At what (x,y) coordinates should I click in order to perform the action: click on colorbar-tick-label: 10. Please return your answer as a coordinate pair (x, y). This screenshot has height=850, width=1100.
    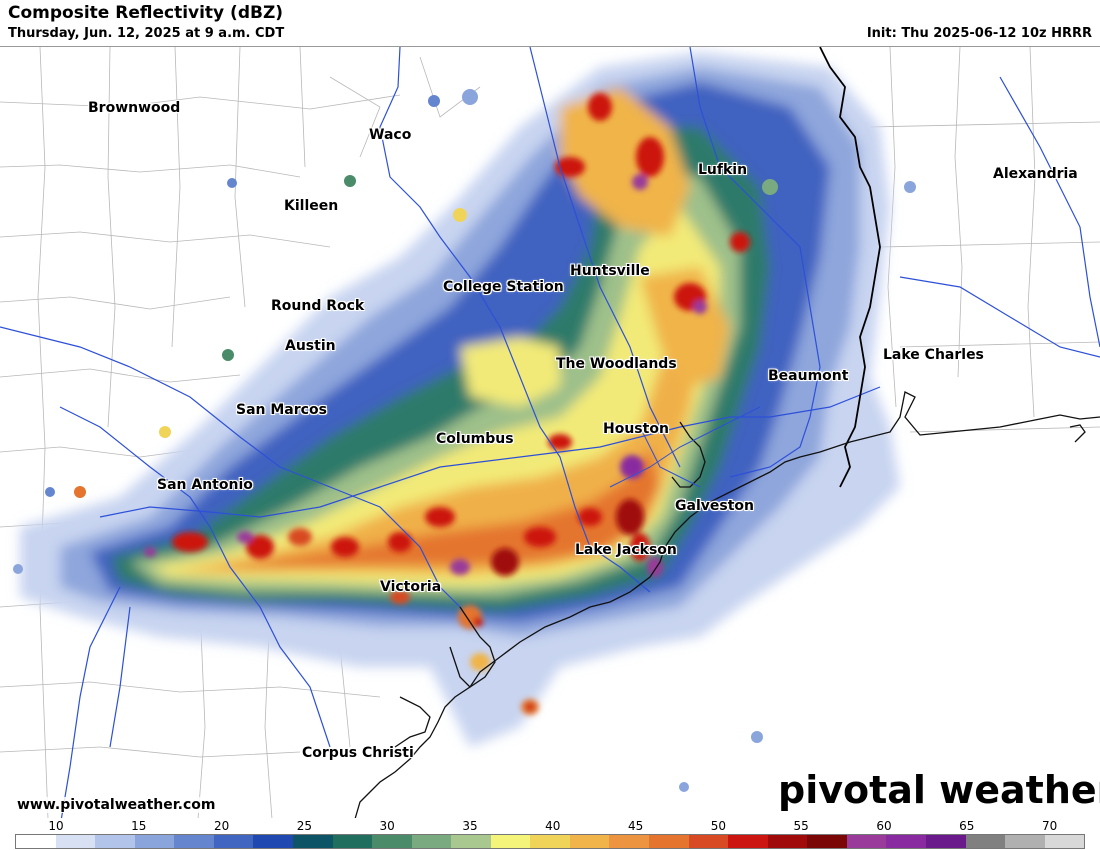
    Looking at the image, I should click on (56, 826).